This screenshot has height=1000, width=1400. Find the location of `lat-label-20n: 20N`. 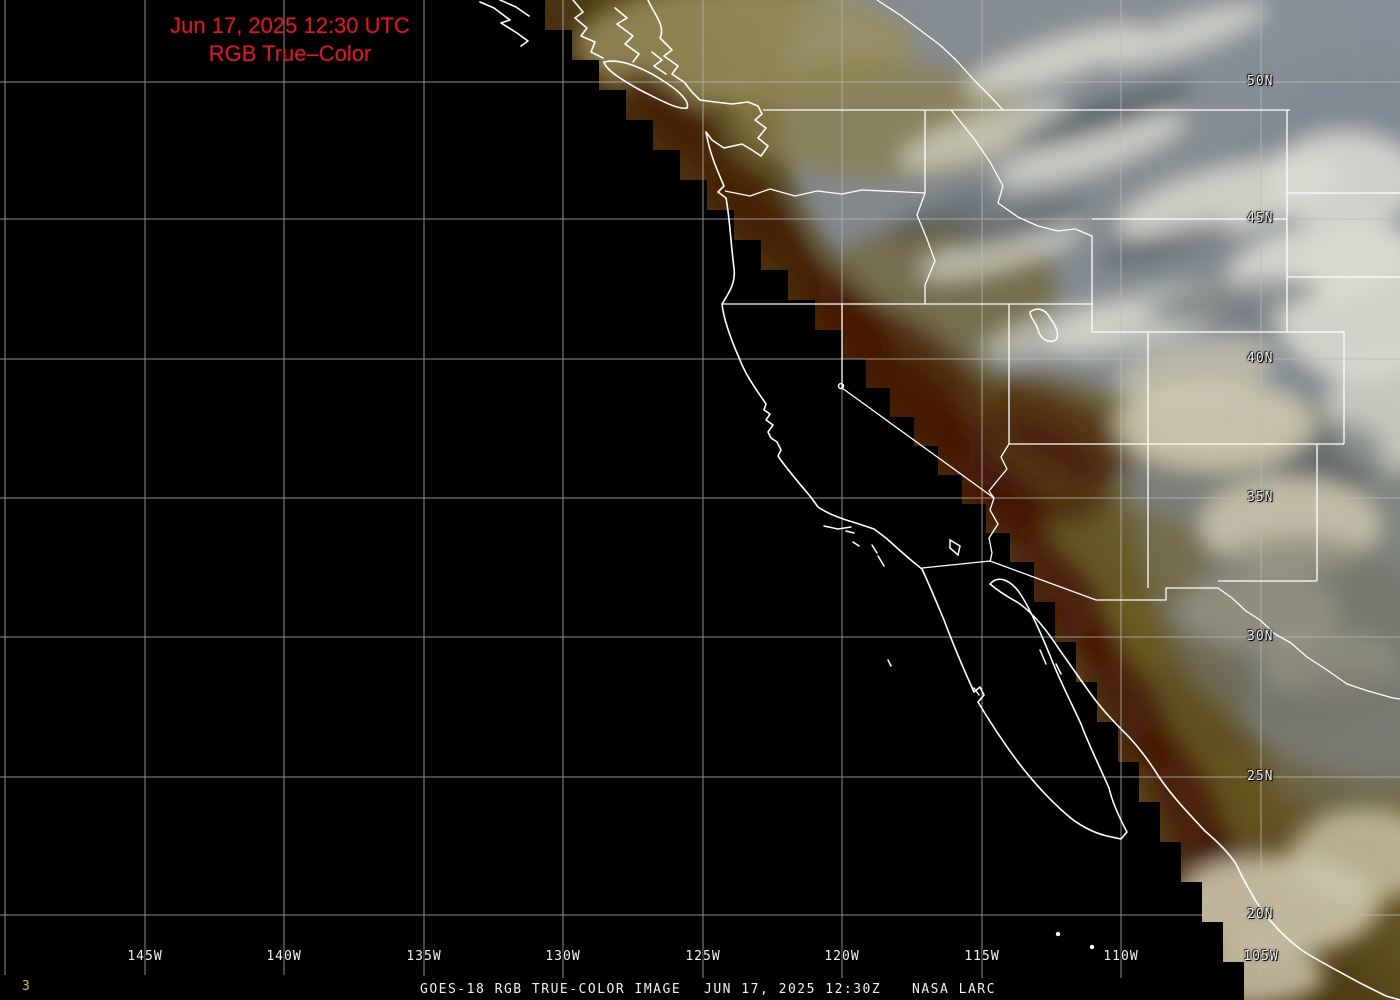

lat-label-20n: 20N is located at coordinates (1260, 914).